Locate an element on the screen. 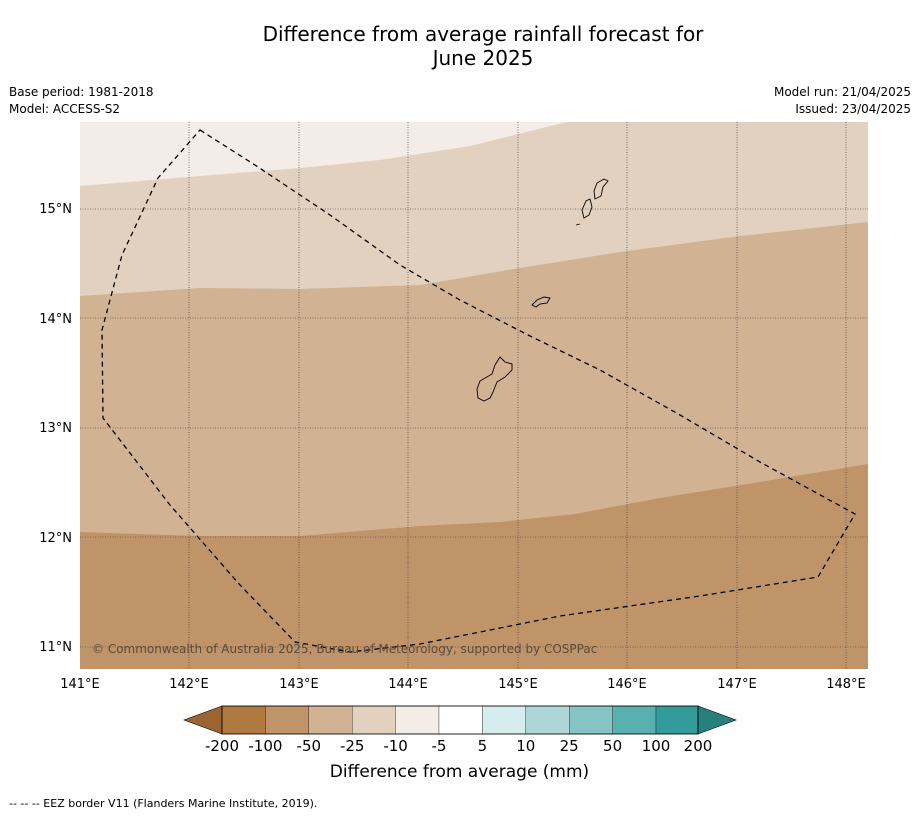  cbar-tick-label: -50 is located at coordinates (309, 746).